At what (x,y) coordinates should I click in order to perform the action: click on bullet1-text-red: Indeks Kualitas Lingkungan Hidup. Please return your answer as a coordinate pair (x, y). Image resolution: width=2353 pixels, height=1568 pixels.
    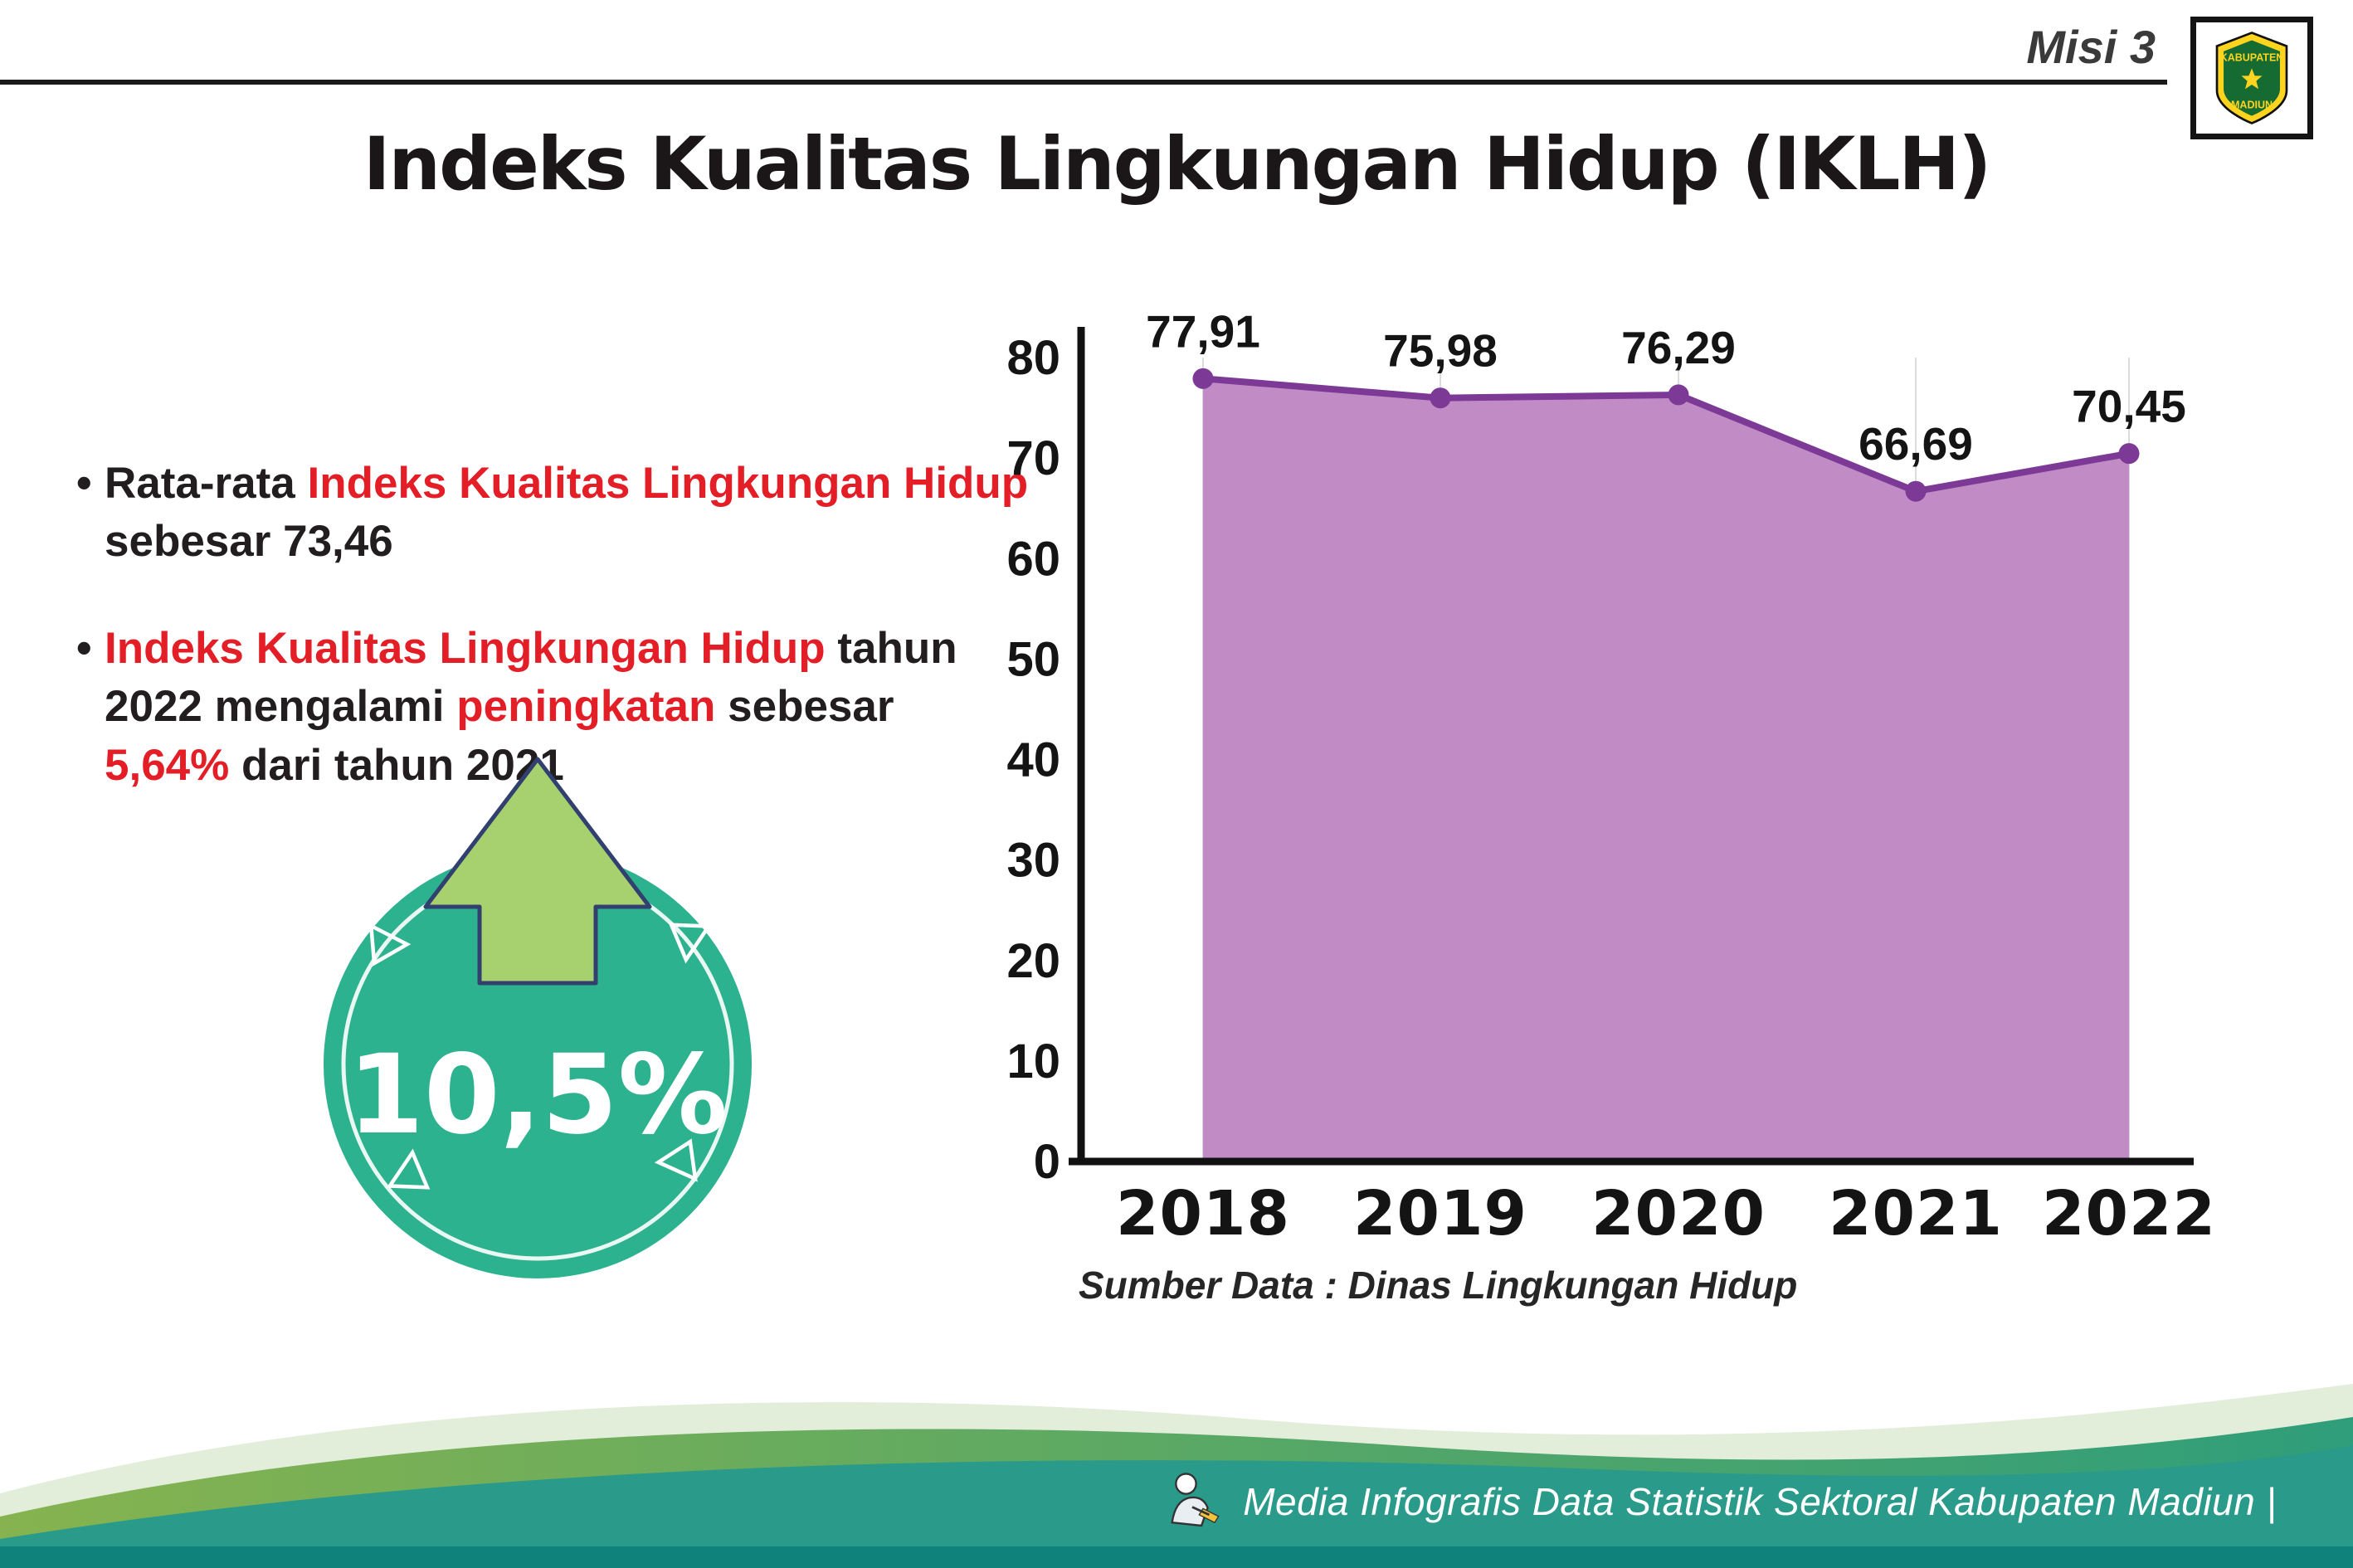
    Looking at the image, I should click on (668, 483).